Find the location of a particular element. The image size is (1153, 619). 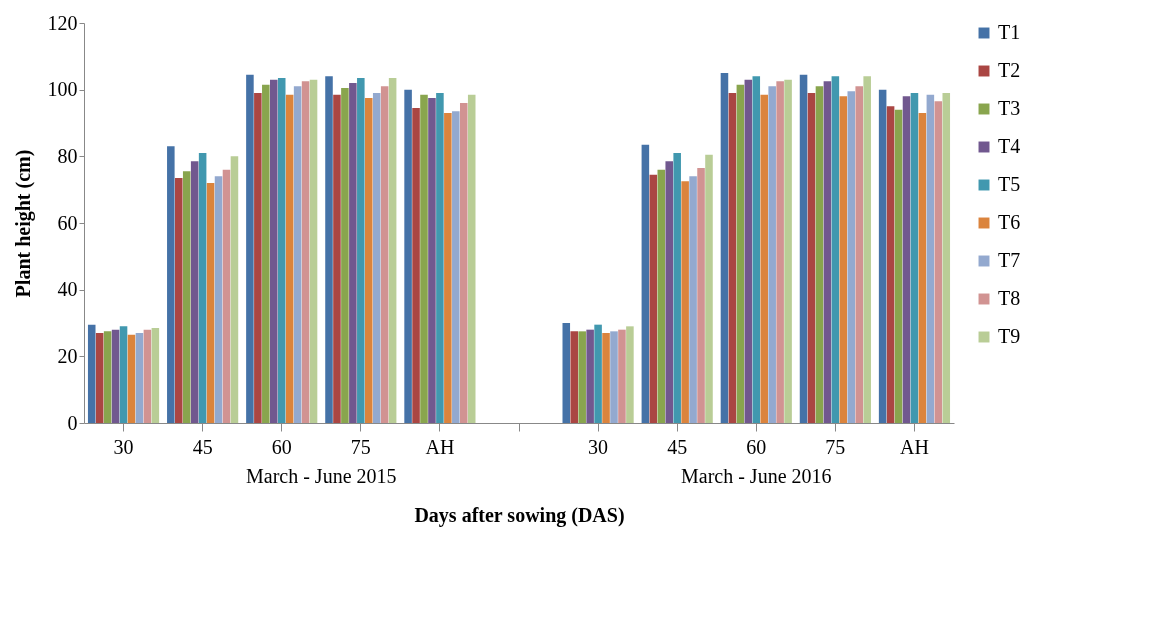

legend-label: T2 is located at coordinates (1009, 70).